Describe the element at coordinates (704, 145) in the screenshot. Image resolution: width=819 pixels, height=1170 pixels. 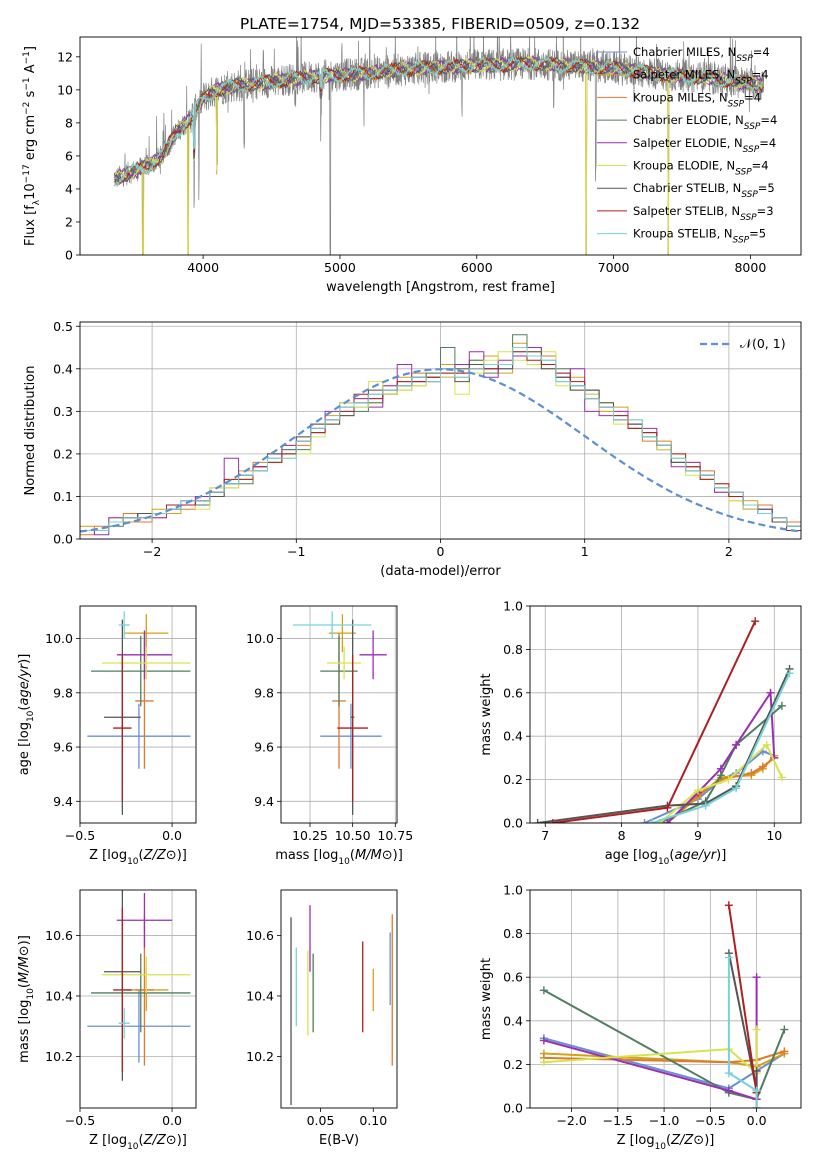
I see `legend-label: Salpeter ELODIE, NSSP=4` at that location.